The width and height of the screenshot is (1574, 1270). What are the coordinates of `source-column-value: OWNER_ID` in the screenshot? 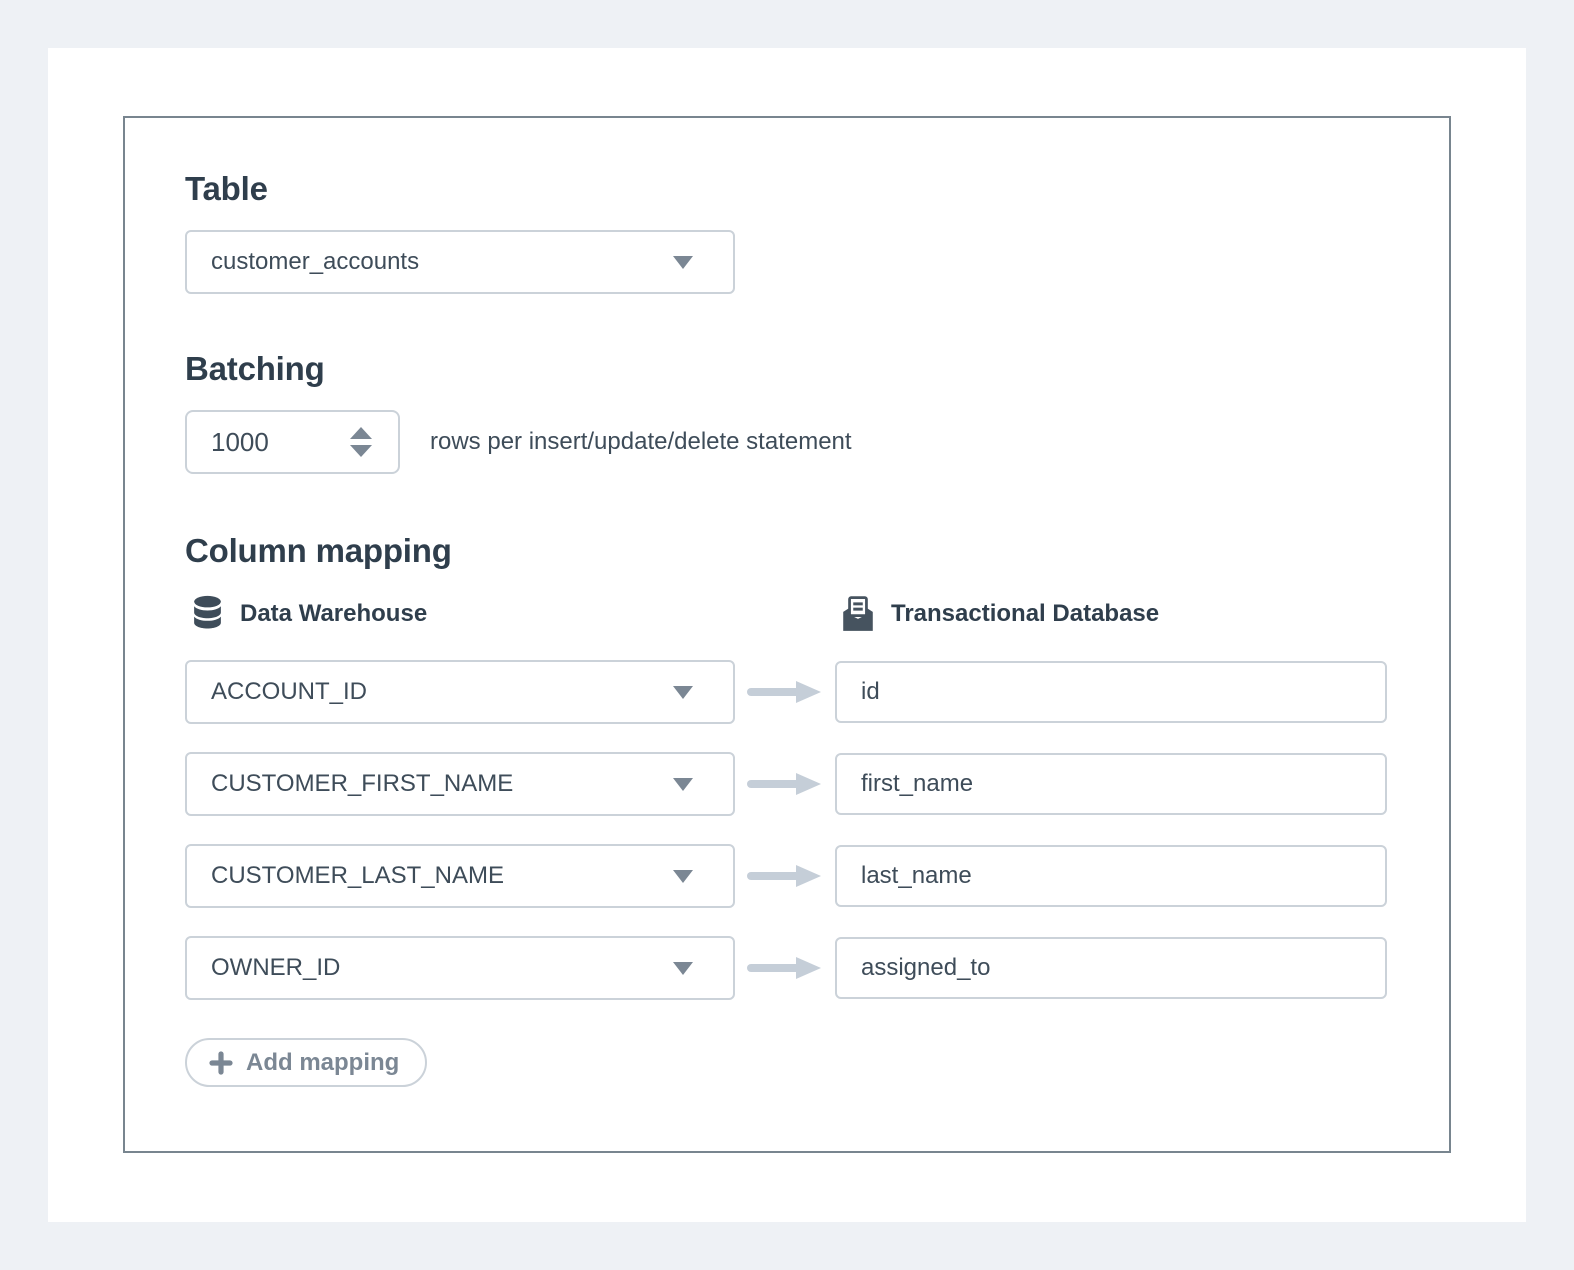 It's located at (276, 967).